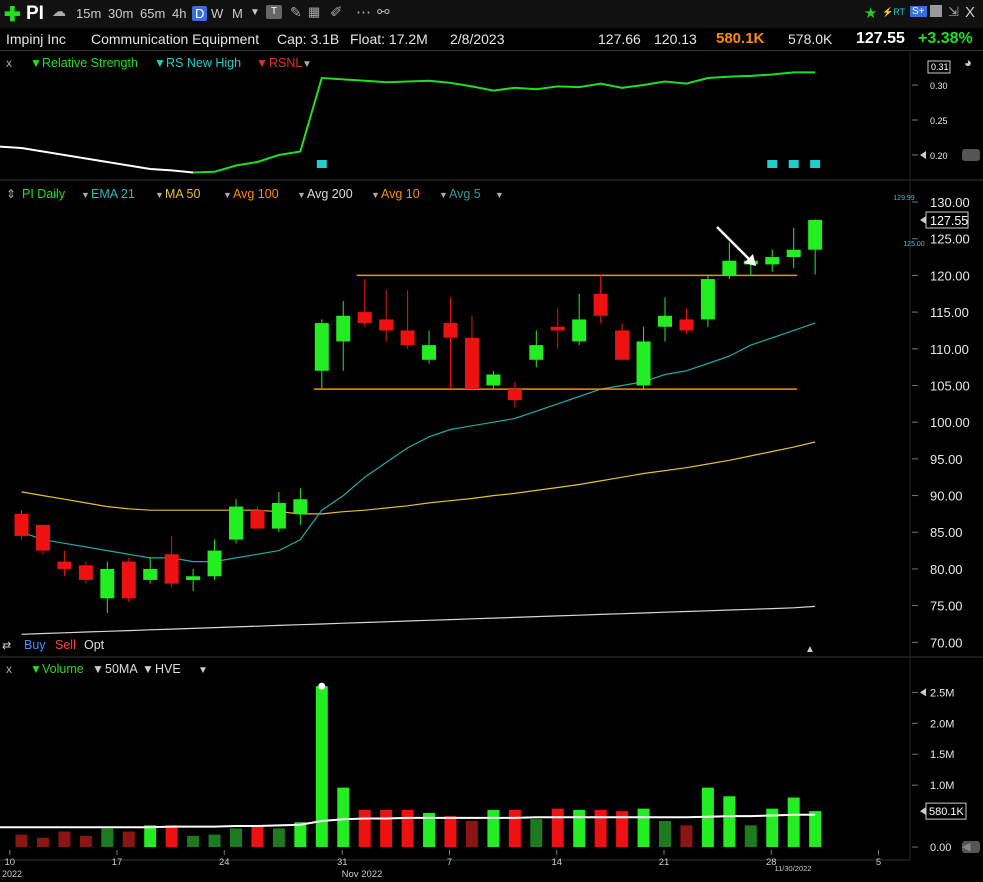 The height and width of the screenshot is (882, 983). What do you see at coordinates (36, 63) in the screenshot?
I see `rs-legend-dropdown-icon: ▼` at bounding box center [36, 63].